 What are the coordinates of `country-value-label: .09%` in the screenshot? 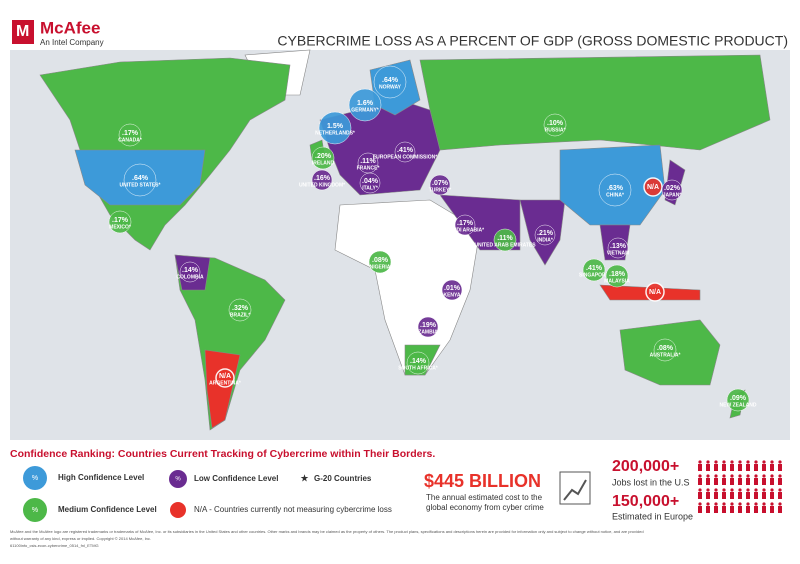 It's located at (738, 398).